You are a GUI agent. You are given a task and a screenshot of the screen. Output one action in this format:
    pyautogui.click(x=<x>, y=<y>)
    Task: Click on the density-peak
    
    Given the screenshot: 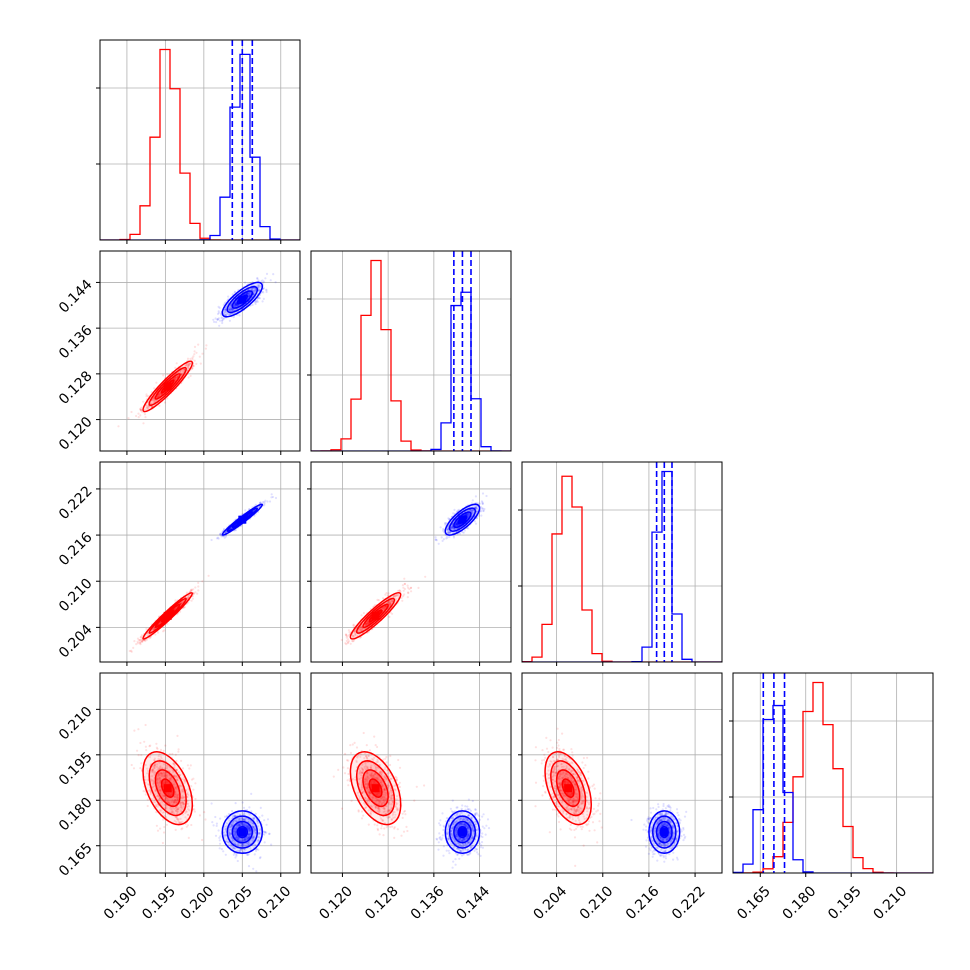 What is the action you would take?
    pyautogui.click(x=462, y=519)
    